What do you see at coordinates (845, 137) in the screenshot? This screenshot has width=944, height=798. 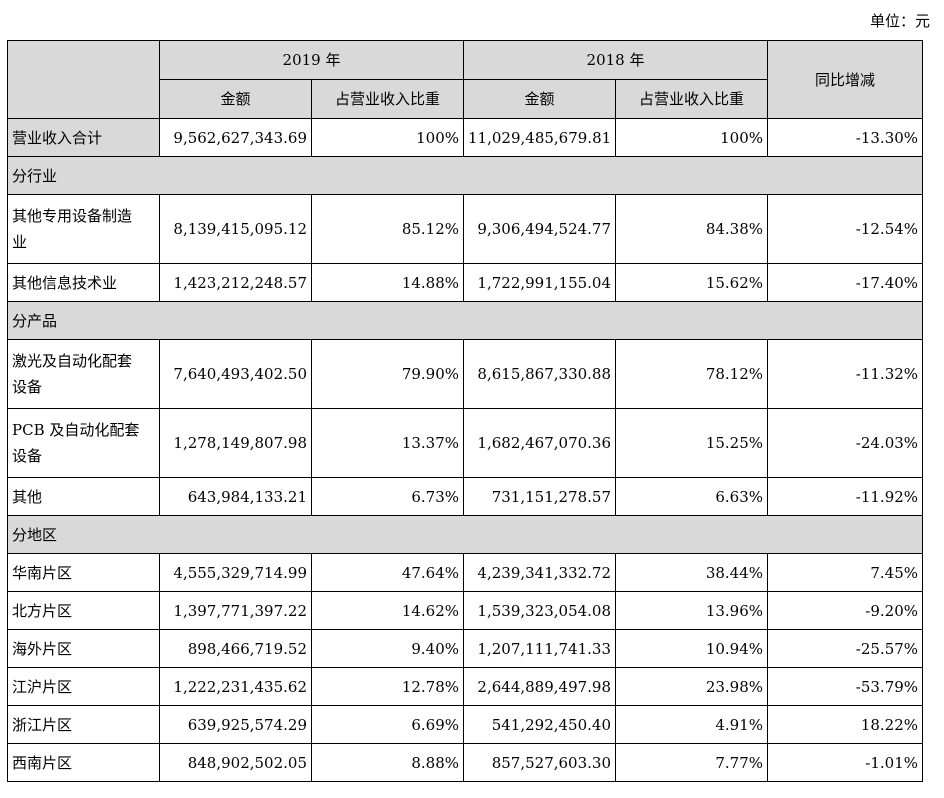 I see `total-change: -13.30%` at bounding box center [845, 137].